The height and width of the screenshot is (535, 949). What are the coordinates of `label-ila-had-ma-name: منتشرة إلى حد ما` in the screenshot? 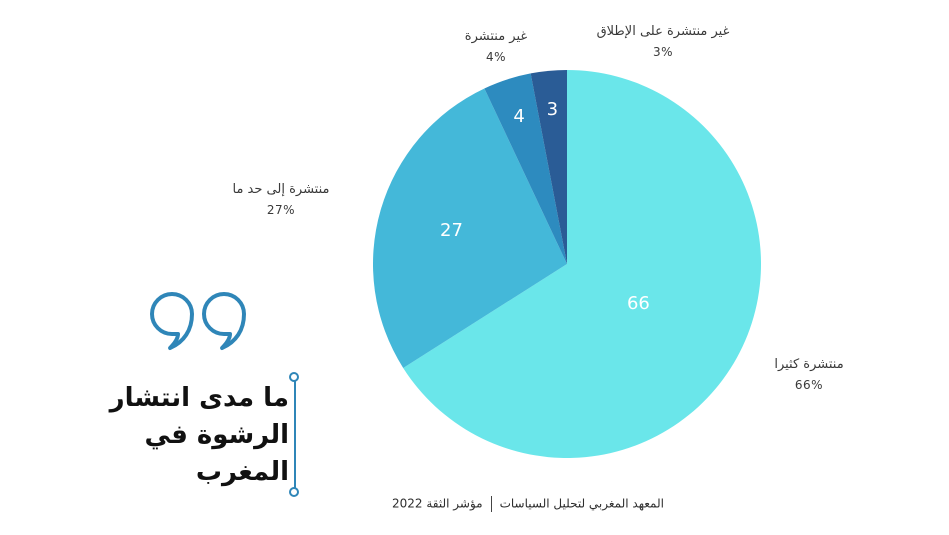 It's located at (281, 189).